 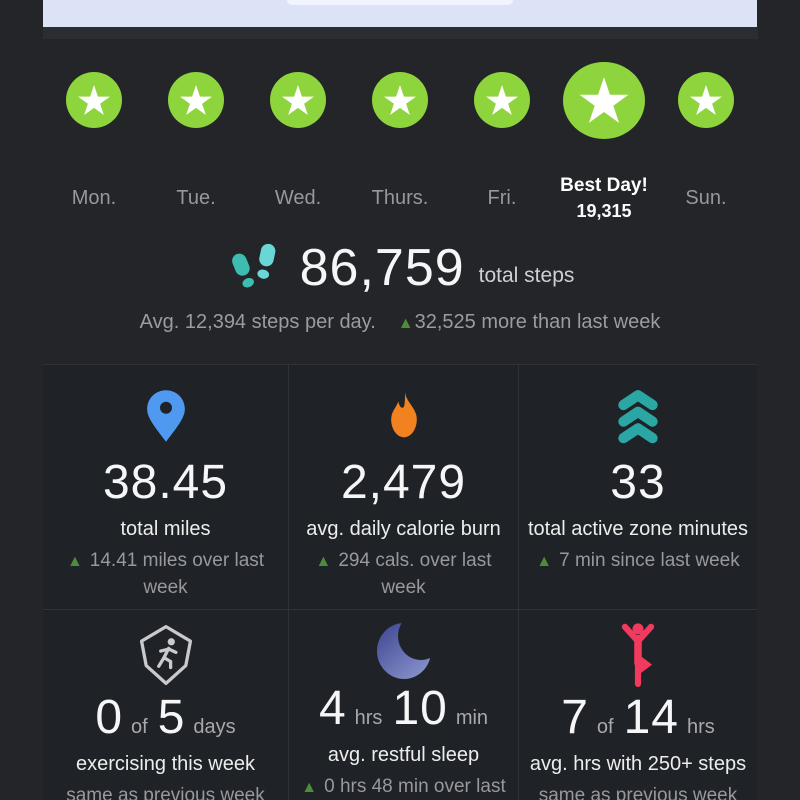 What do you see at coordinates (700, 727) in the screenshot?
I see `active-hours-unit: hrs` at bounding box center [700, 727].